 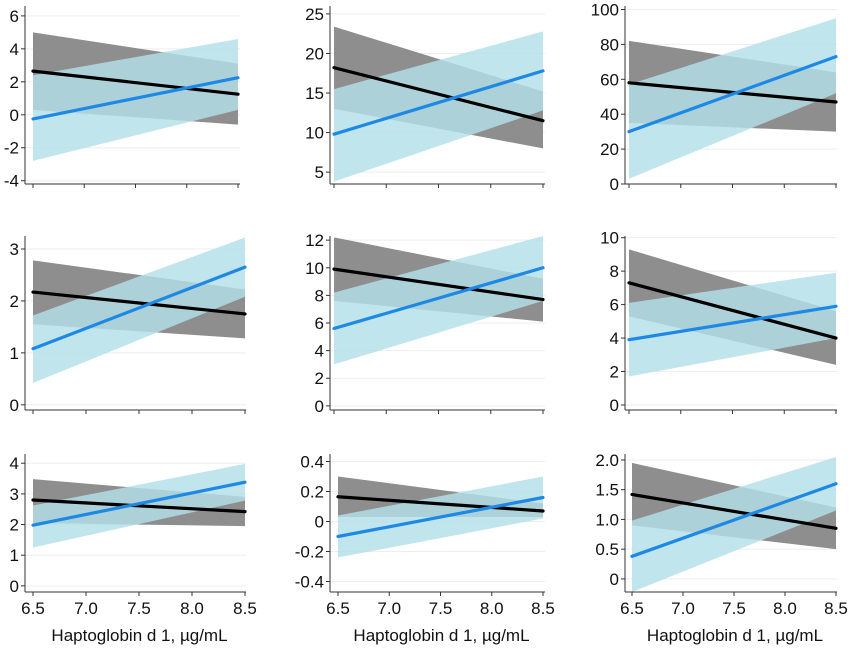 I want to click on y-tick-label: -2, so click(x=11, y=148).